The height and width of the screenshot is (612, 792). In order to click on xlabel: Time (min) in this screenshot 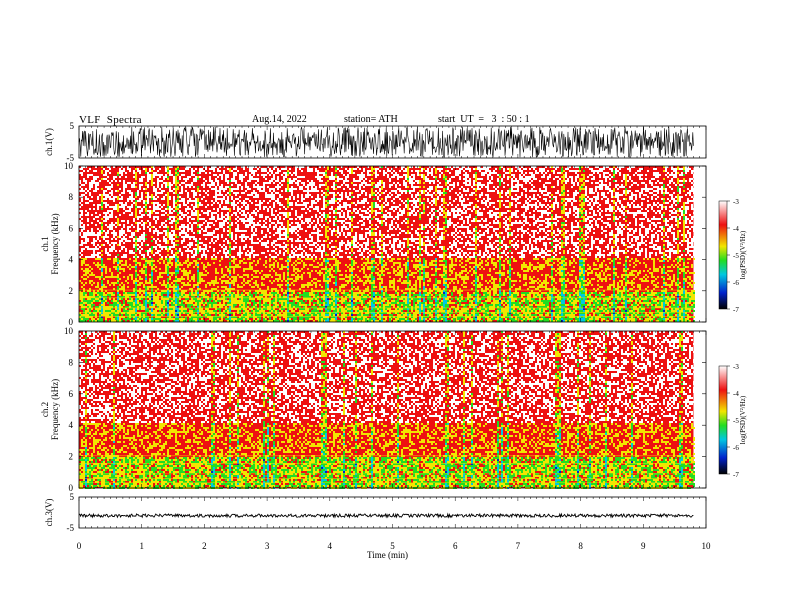, I will do `click(387, 555)`.